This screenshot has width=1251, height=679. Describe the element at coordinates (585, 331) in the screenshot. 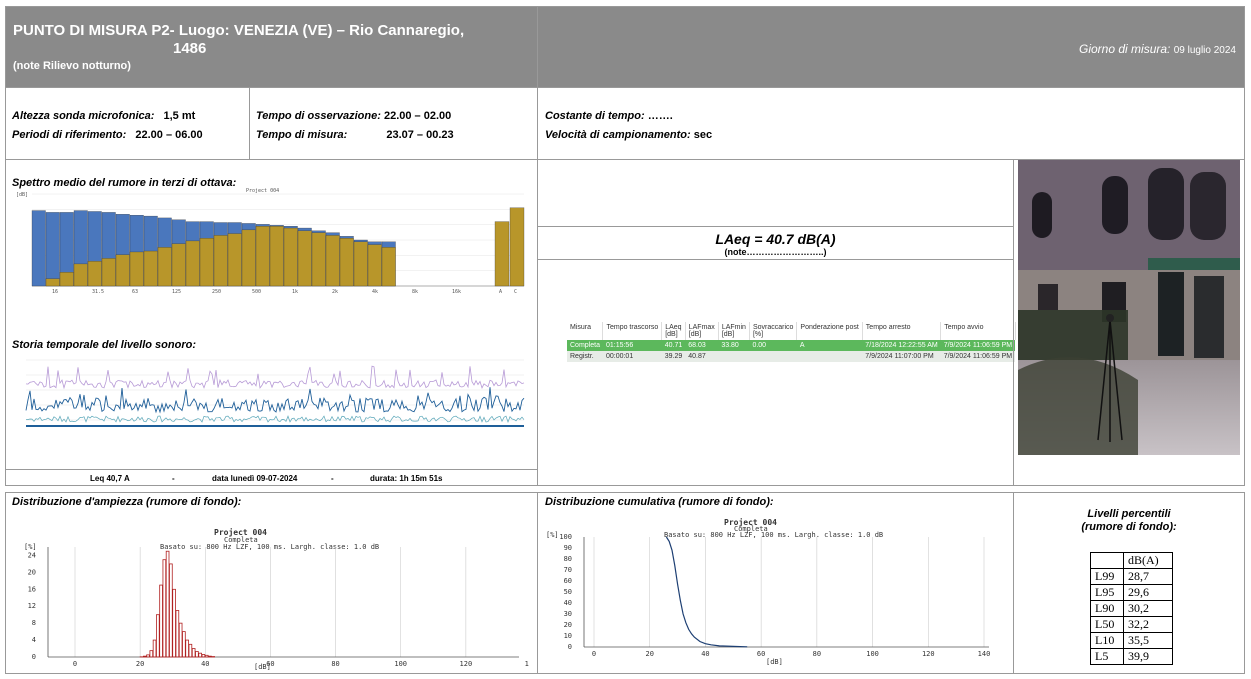

I see `col-misura: Misura` at that location.